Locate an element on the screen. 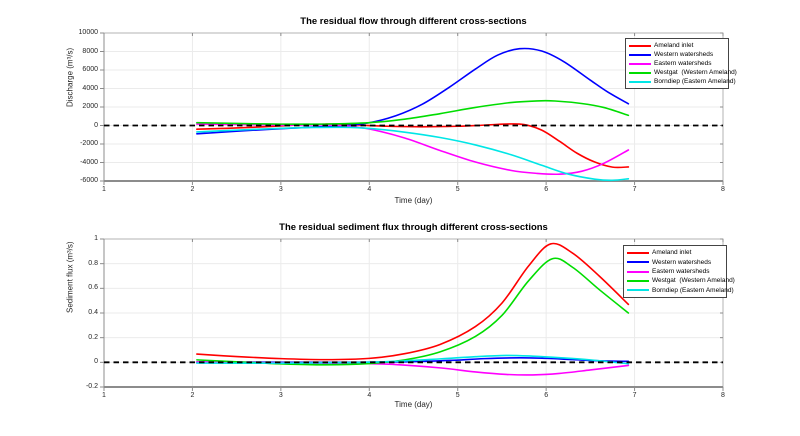 The height and width of the screenshot is (436, 800). y-tick-label: 2000 is located at coordinates (90, 106).